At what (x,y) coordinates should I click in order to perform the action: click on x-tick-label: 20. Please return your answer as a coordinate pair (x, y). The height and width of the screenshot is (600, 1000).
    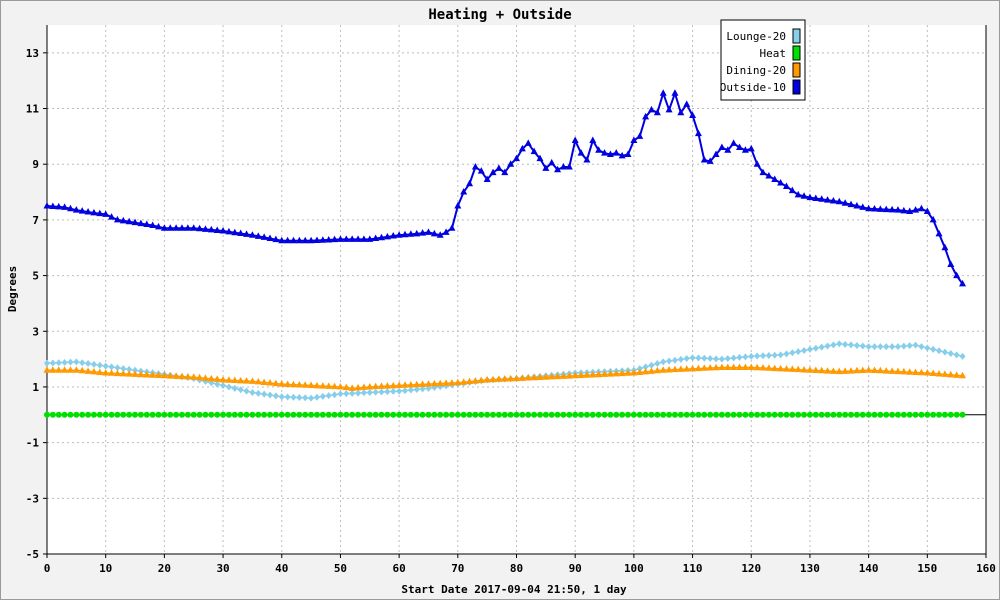
    Looking at the image, I should click on (164, 568).